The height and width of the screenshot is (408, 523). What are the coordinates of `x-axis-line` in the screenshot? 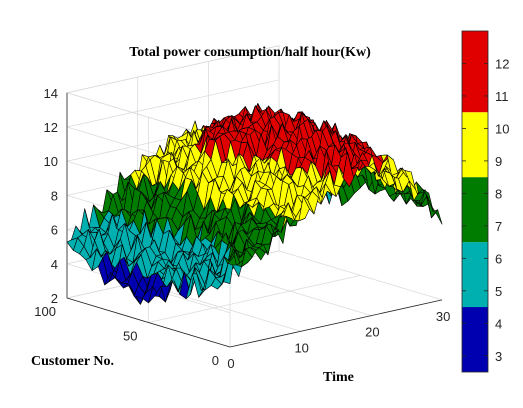 It's located at (336, 323).